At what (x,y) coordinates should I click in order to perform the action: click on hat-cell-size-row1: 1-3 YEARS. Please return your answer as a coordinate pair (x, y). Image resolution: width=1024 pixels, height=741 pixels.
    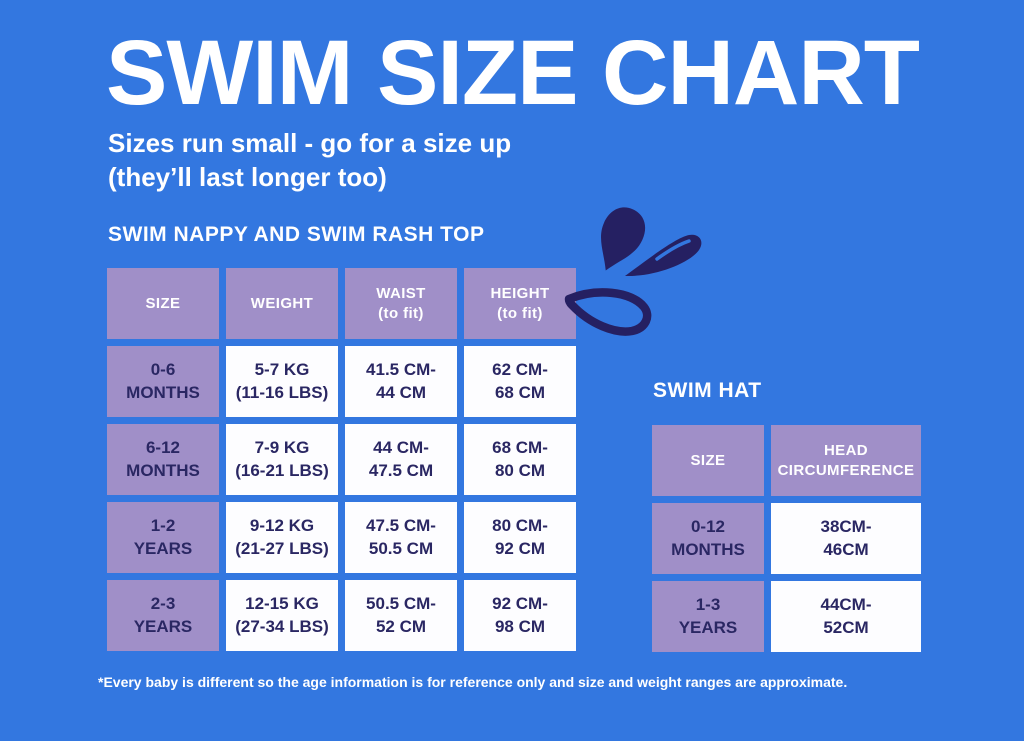
    Looking at the image, I should click on (708, 616).